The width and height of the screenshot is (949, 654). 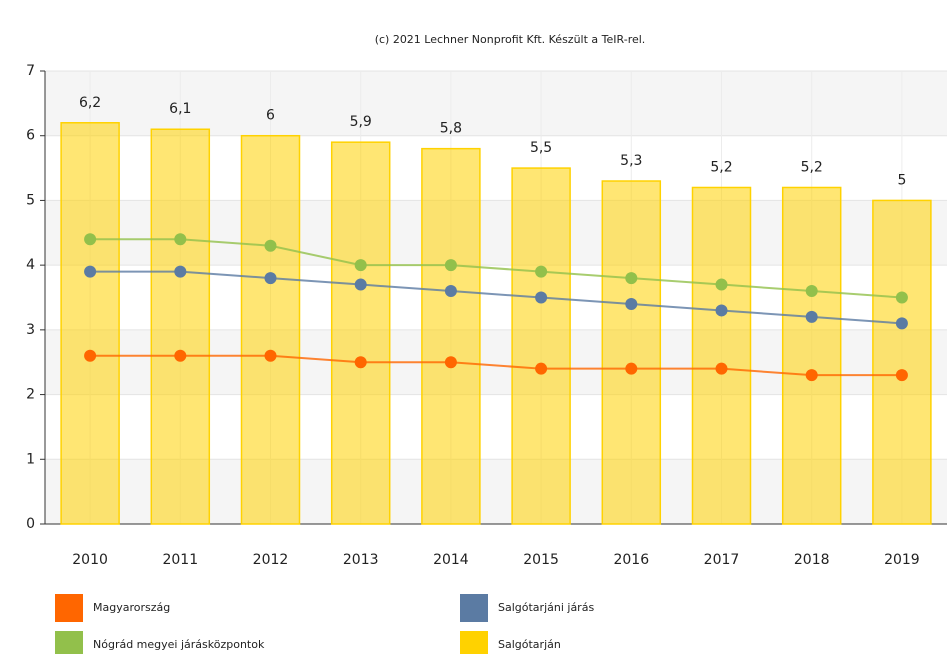 I want to click on x-tick-label: 2011, so click(x=180, y=560).